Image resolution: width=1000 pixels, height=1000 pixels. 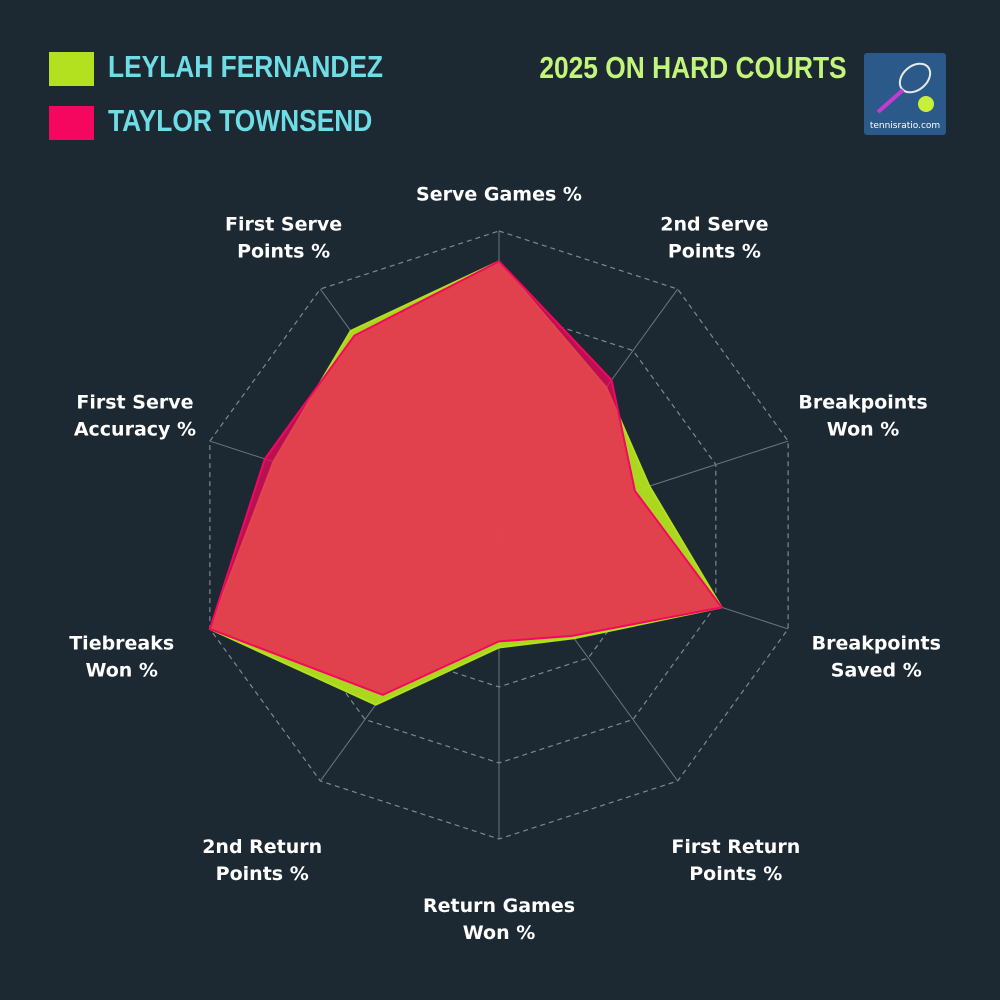 What do you see at coordinates (926, 104) in the screenshot?
I see `logo-ball` at bounding box center [926, 104].